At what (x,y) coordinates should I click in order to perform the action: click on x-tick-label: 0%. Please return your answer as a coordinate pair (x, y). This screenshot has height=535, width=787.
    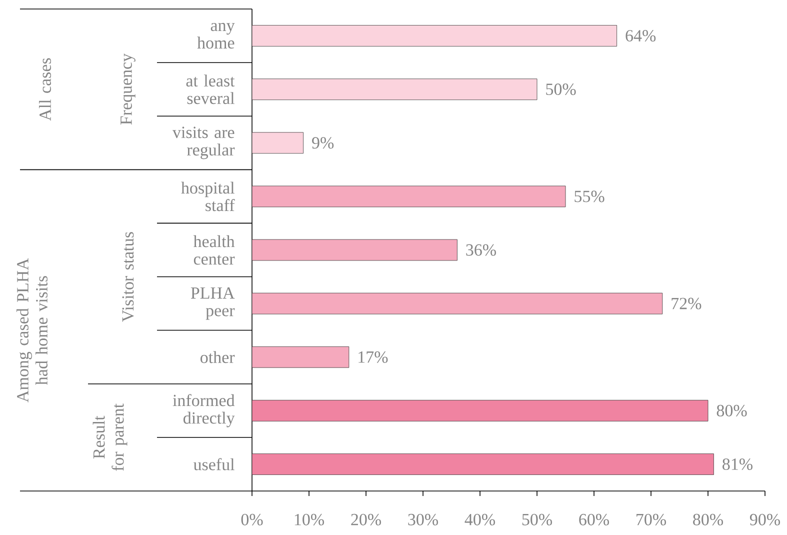
    Looking at the image, I should click on (252, 520).